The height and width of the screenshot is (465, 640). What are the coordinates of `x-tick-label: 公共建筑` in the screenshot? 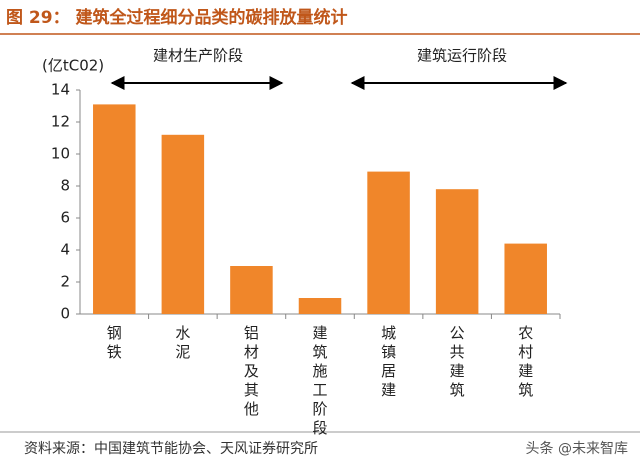 It's located at (457, 361).